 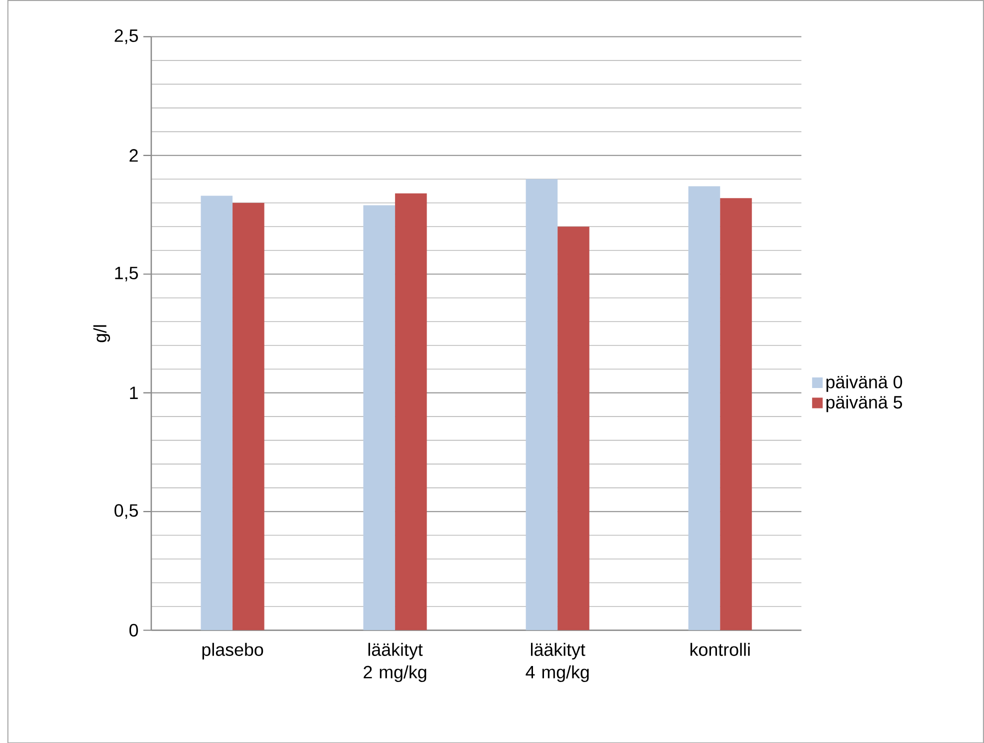 I want to click on x-tick-label: kontrolli, so click(x=720, y=649).